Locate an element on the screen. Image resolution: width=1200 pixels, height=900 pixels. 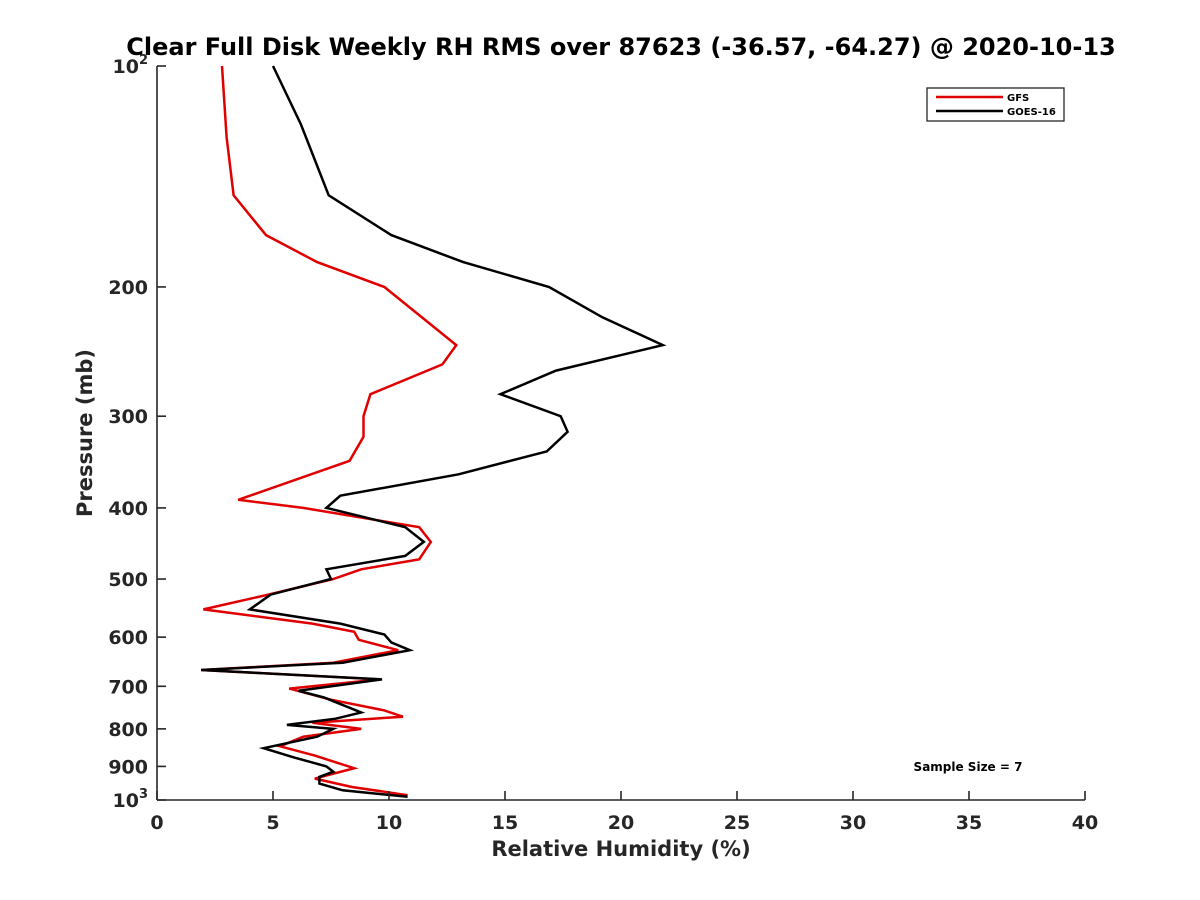
x-tick-label: 40 is located at coordinates (1085, 823).